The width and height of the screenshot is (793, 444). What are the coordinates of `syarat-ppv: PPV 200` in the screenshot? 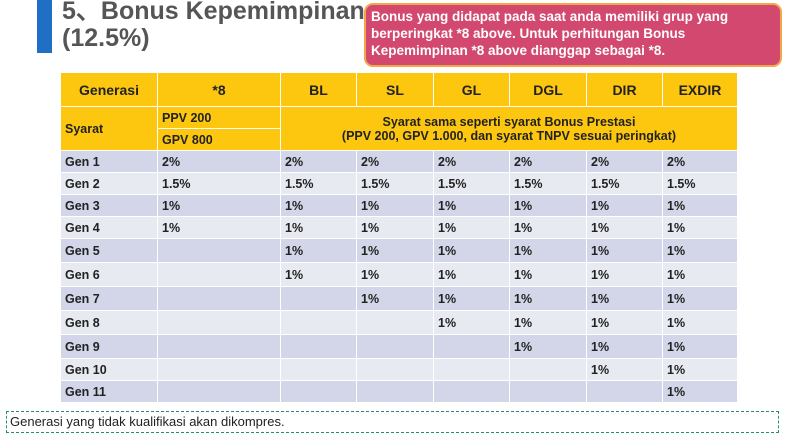 It's located at (219, 117).